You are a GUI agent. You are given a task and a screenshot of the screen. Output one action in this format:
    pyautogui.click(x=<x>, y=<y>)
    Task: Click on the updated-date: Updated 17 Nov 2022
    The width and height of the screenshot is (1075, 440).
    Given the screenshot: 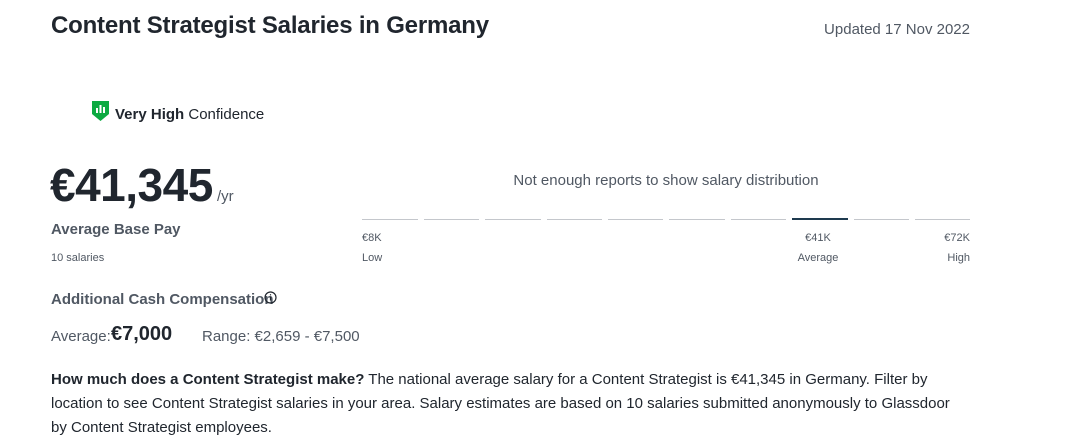 What is the action you would take?
    pyautogui.click(x=897, y=29)
    